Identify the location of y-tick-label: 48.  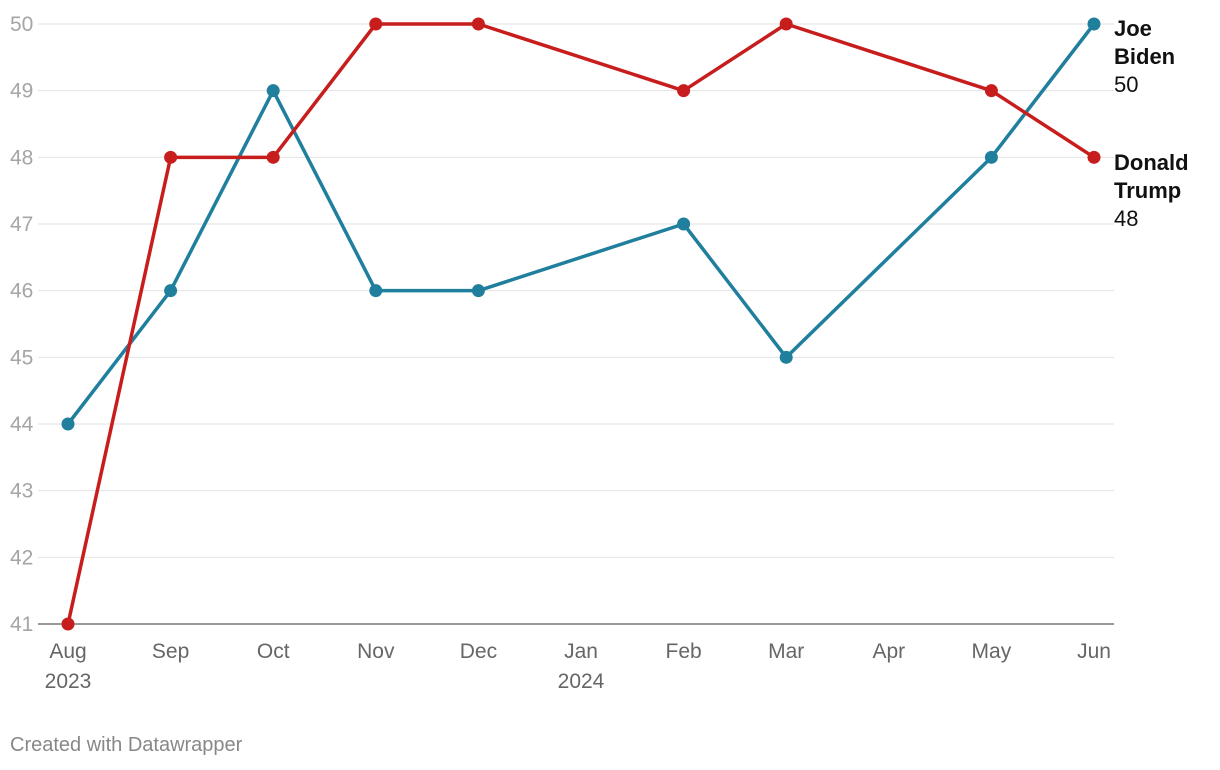
(21, 157).